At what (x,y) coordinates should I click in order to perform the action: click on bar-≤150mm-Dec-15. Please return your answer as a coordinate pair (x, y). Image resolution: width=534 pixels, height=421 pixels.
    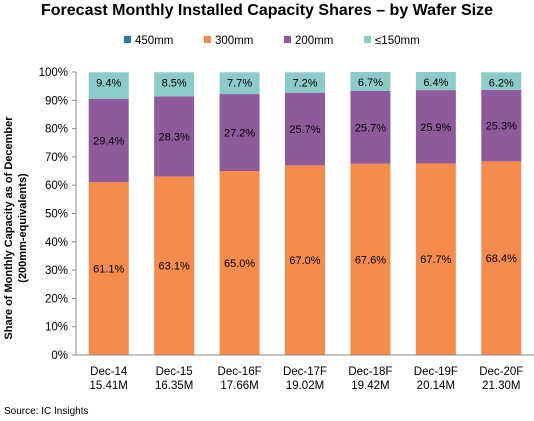
    Looking at the image, I should click on (174, 84).